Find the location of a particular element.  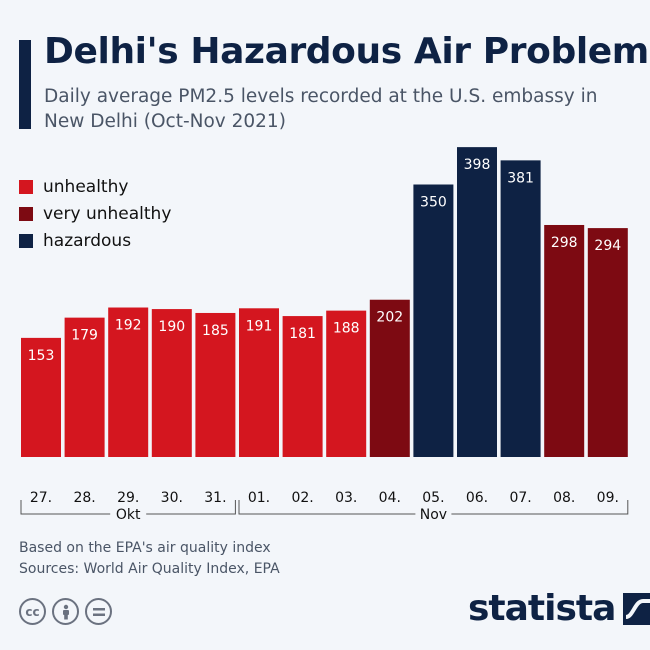

legend-label: hazardous is located at coordinates (87, 240).